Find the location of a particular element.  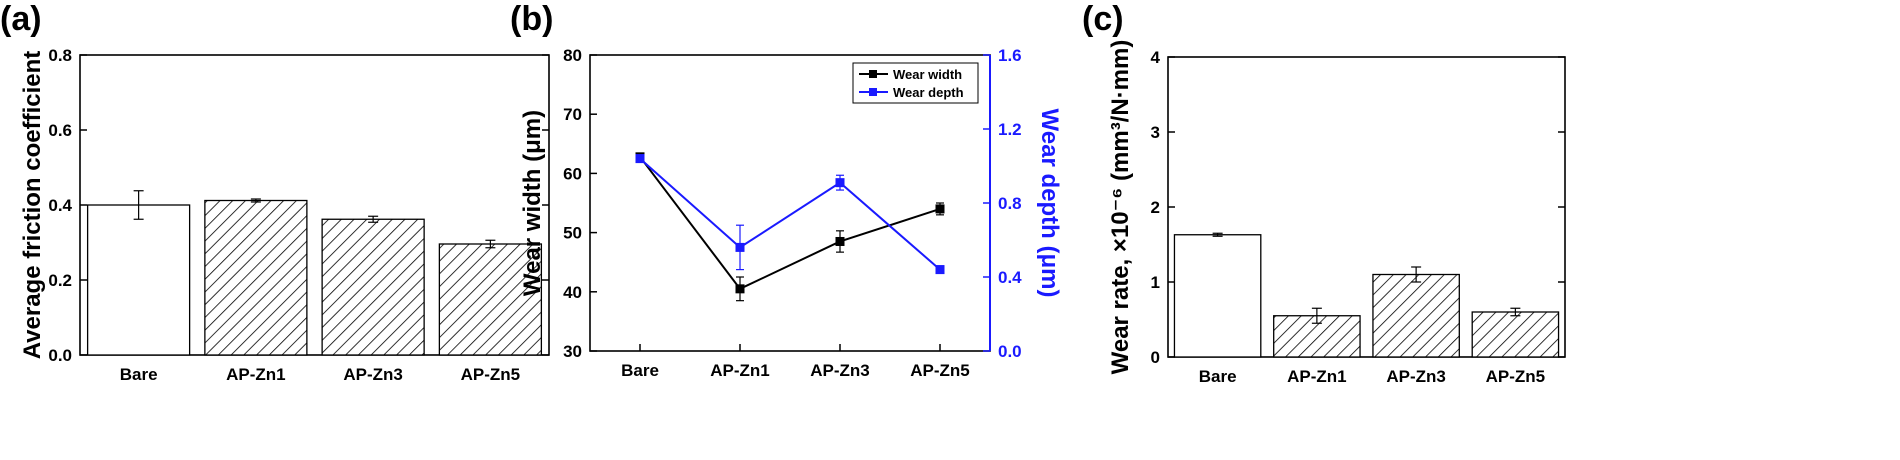

y-tick-label: 40 is located at coordinates (572, 292).